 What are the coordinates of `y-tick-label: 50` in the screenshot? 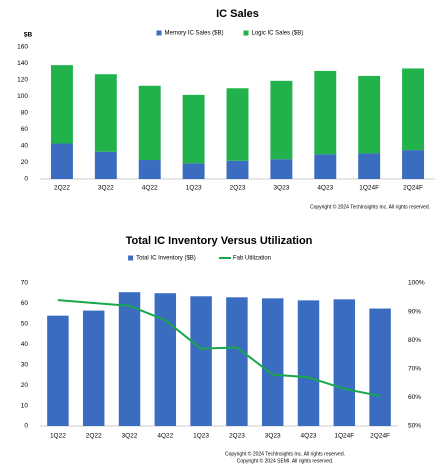 It's located at (25, 324).